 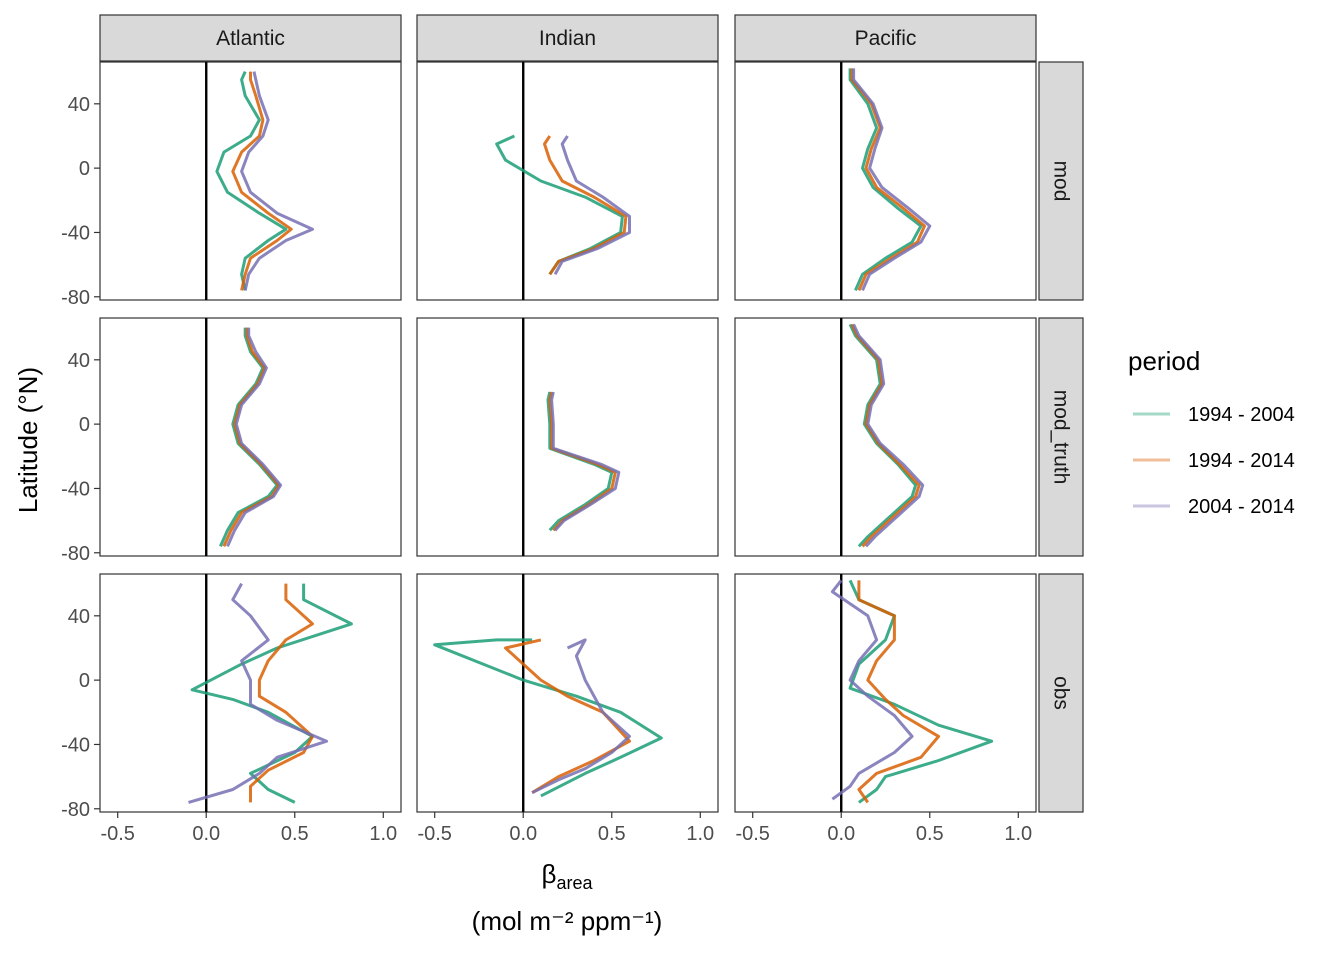 What do you see at coordinates (28, 440) in the screenshot?
I see `y-axis-title: Latitude (°N)` at bounding box center [28, 440].